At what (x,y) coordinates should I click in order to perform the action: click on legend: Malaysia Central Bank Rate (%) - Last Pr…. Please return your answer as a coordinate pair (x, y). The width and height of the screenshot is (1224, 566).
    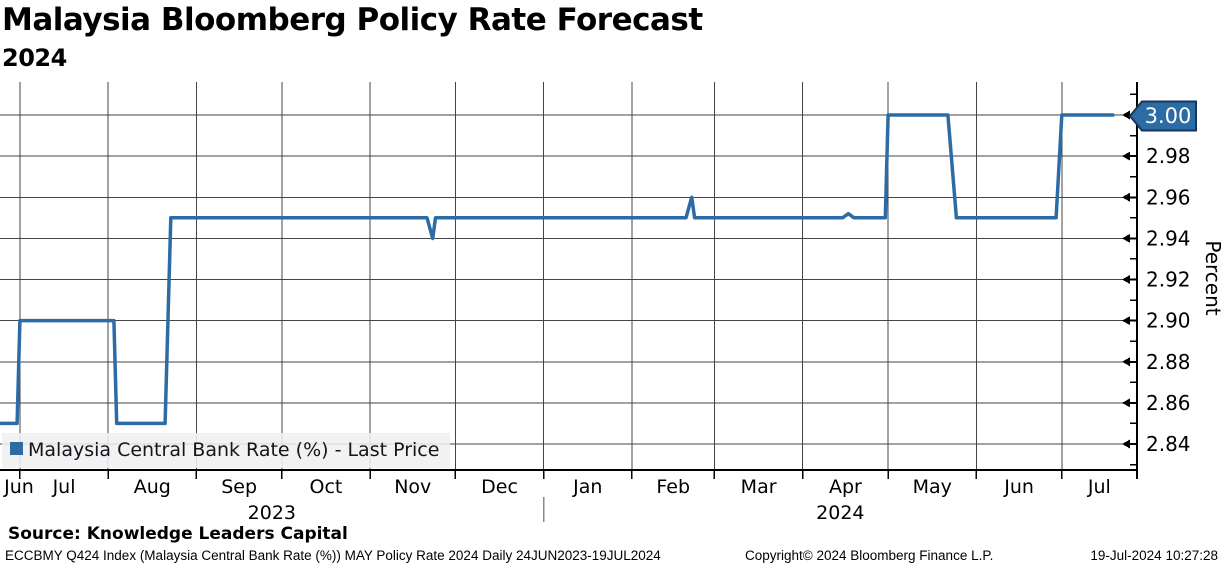
    Looking at the image, I should click on (226, 450).